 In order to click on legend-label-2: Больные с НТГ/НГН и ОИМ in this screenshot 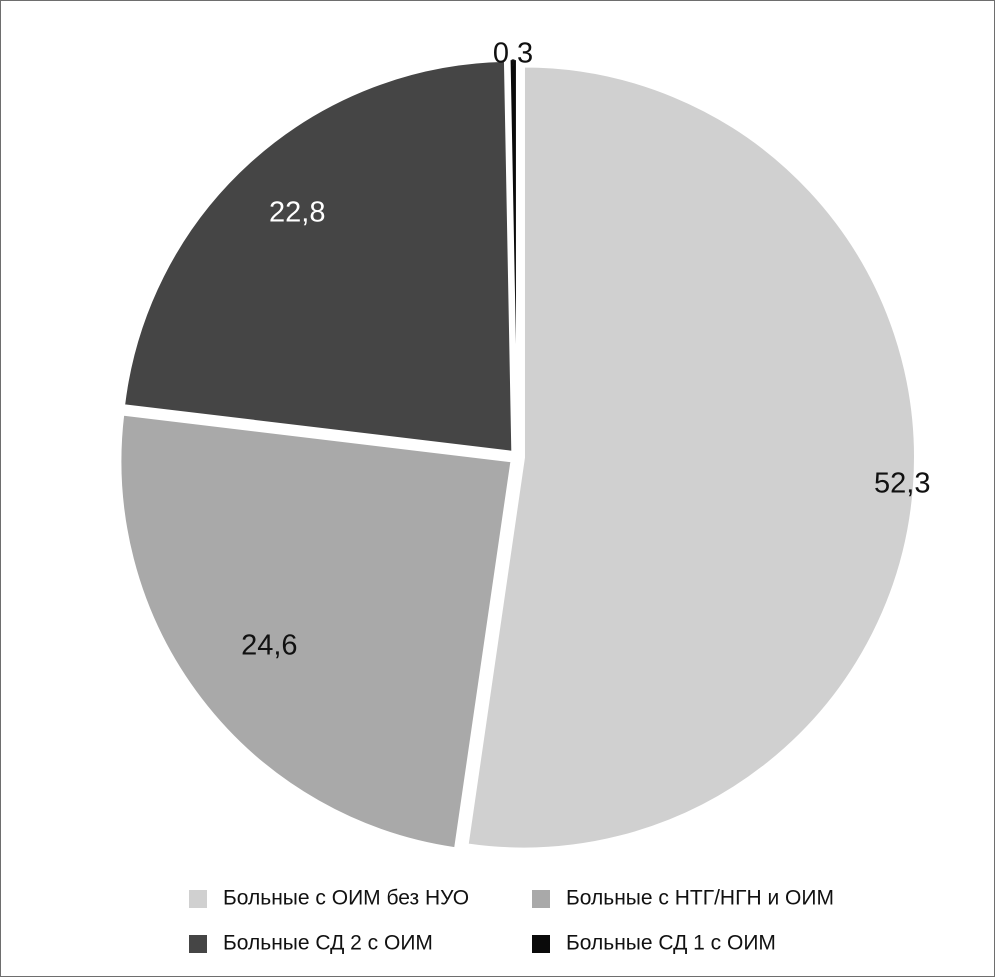, I will do `click(700, 898)`.